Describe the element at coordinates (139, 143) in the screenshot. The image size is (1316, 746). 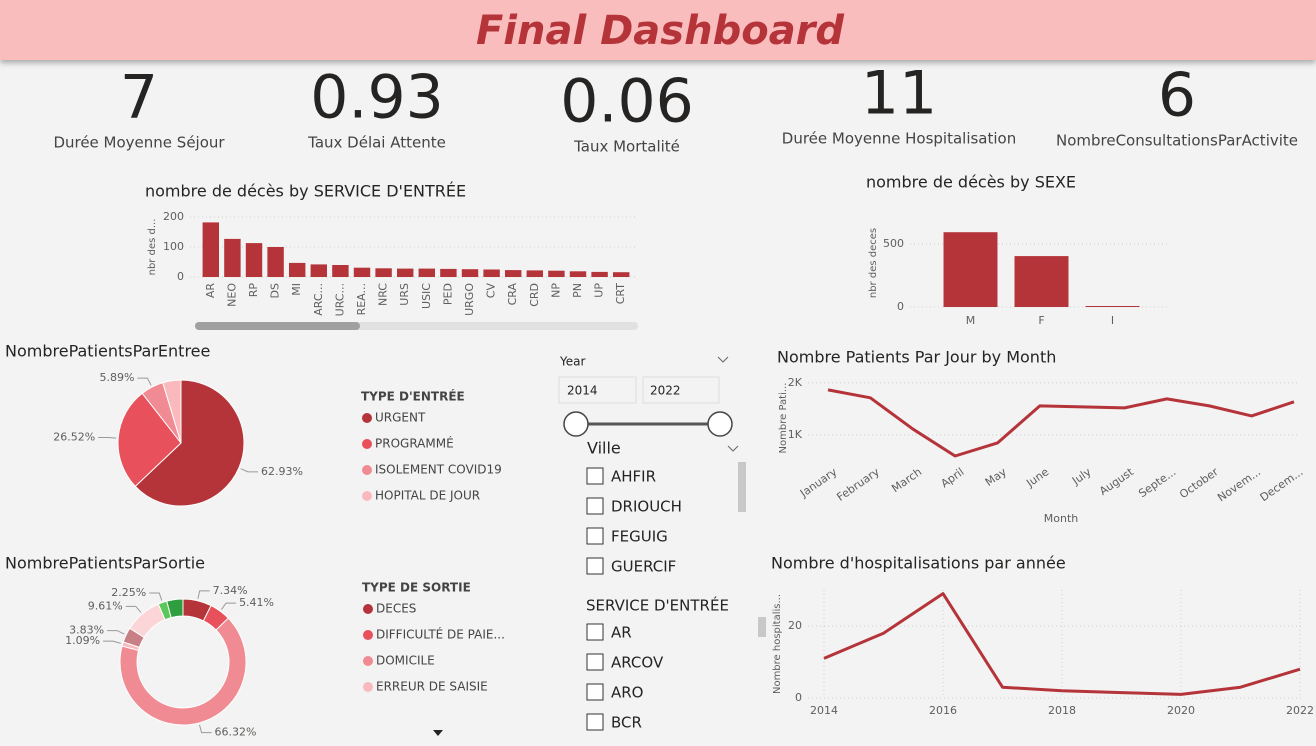
I see `kpi-label: Durée Moyenne Séjour` at that location.